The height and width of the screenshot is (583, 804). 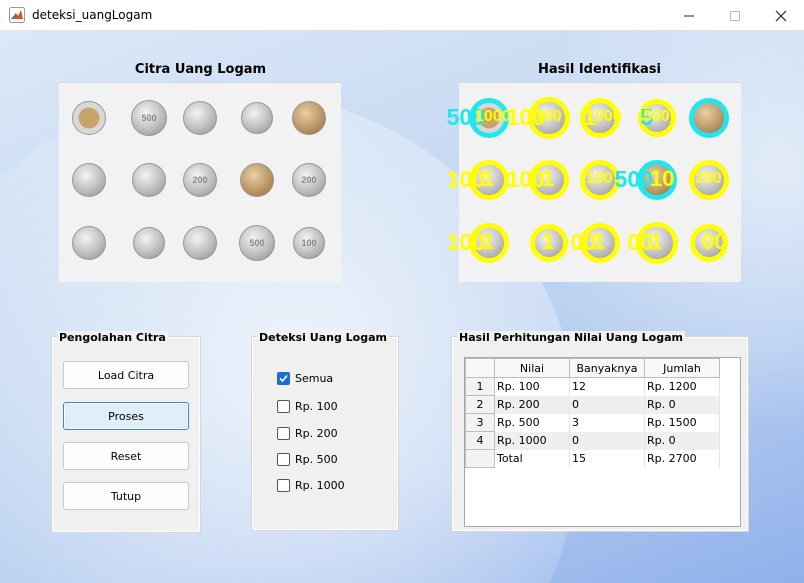 I want to click on table-row: 2 Rp. 200 0 Rp. 0, so click(x=592, y=404).